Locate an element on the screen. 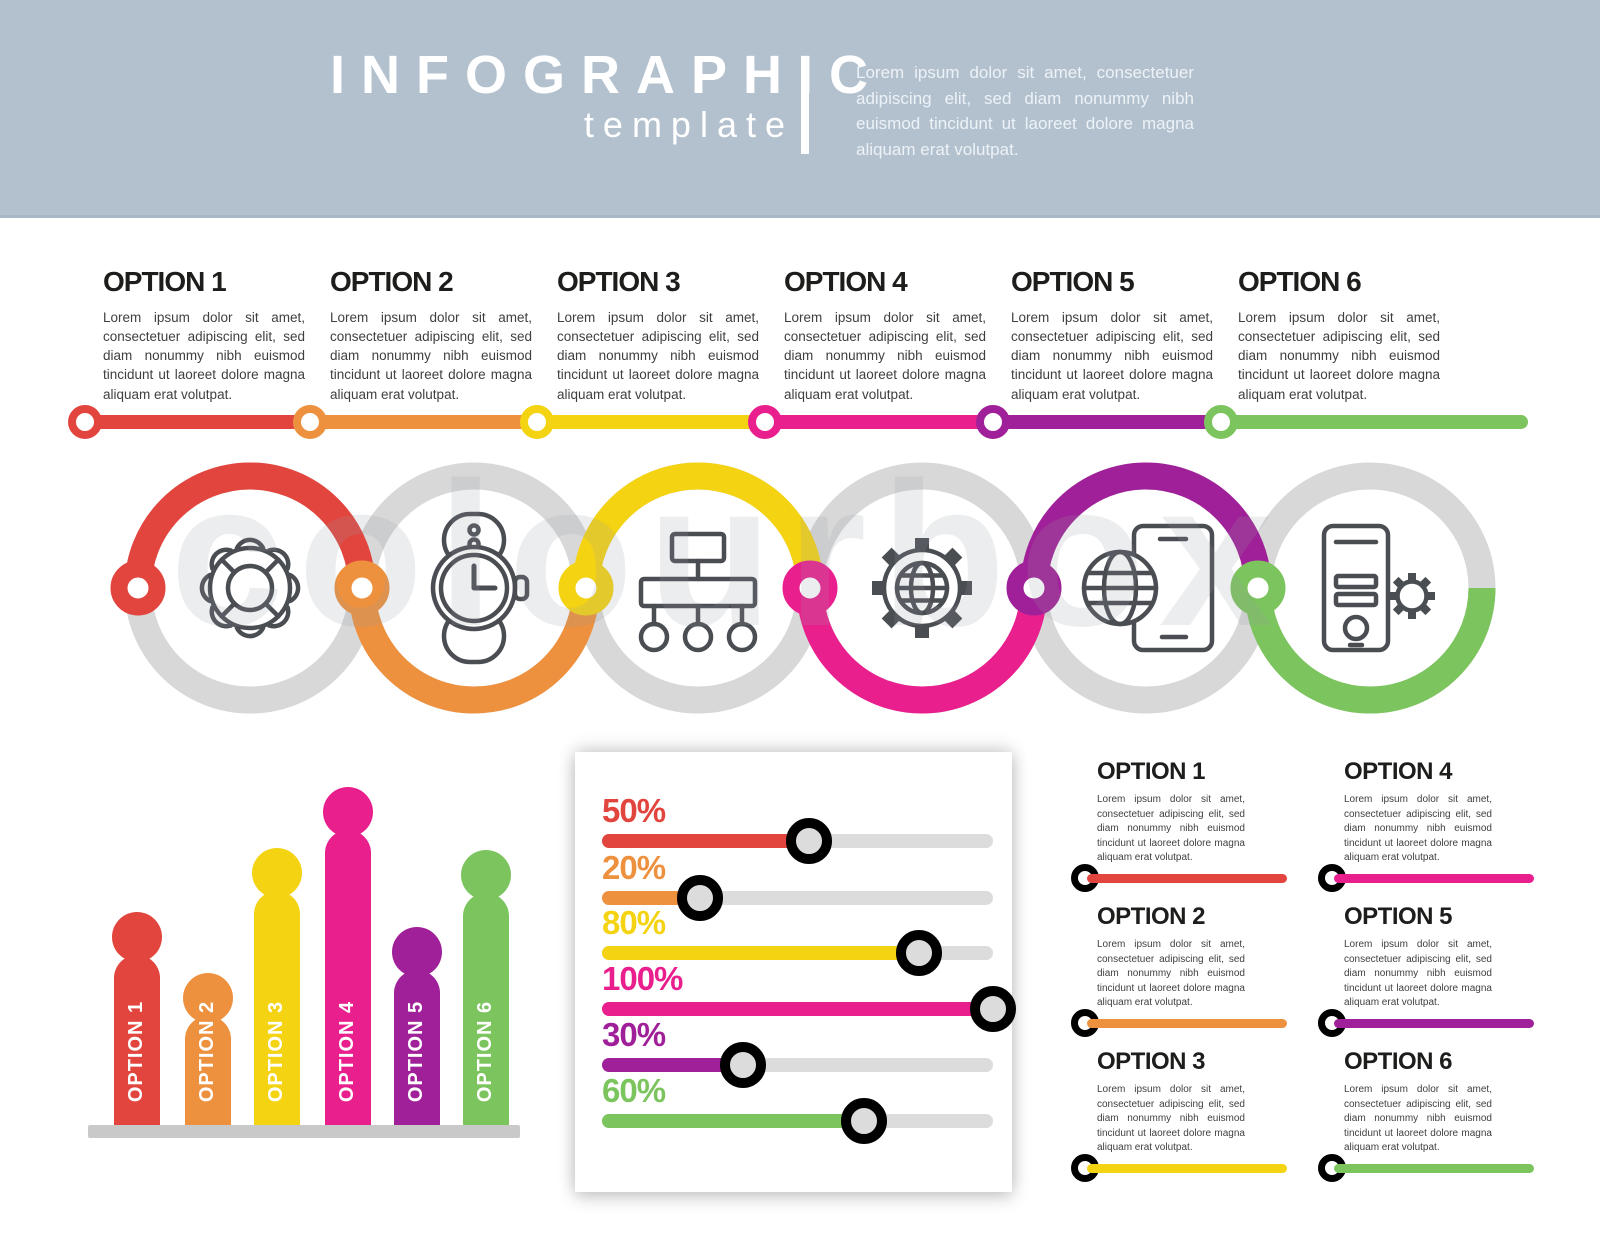 The height and width of the screenshot is (1248, 1600). slider-1-knob is located at coordinates (809, 841).